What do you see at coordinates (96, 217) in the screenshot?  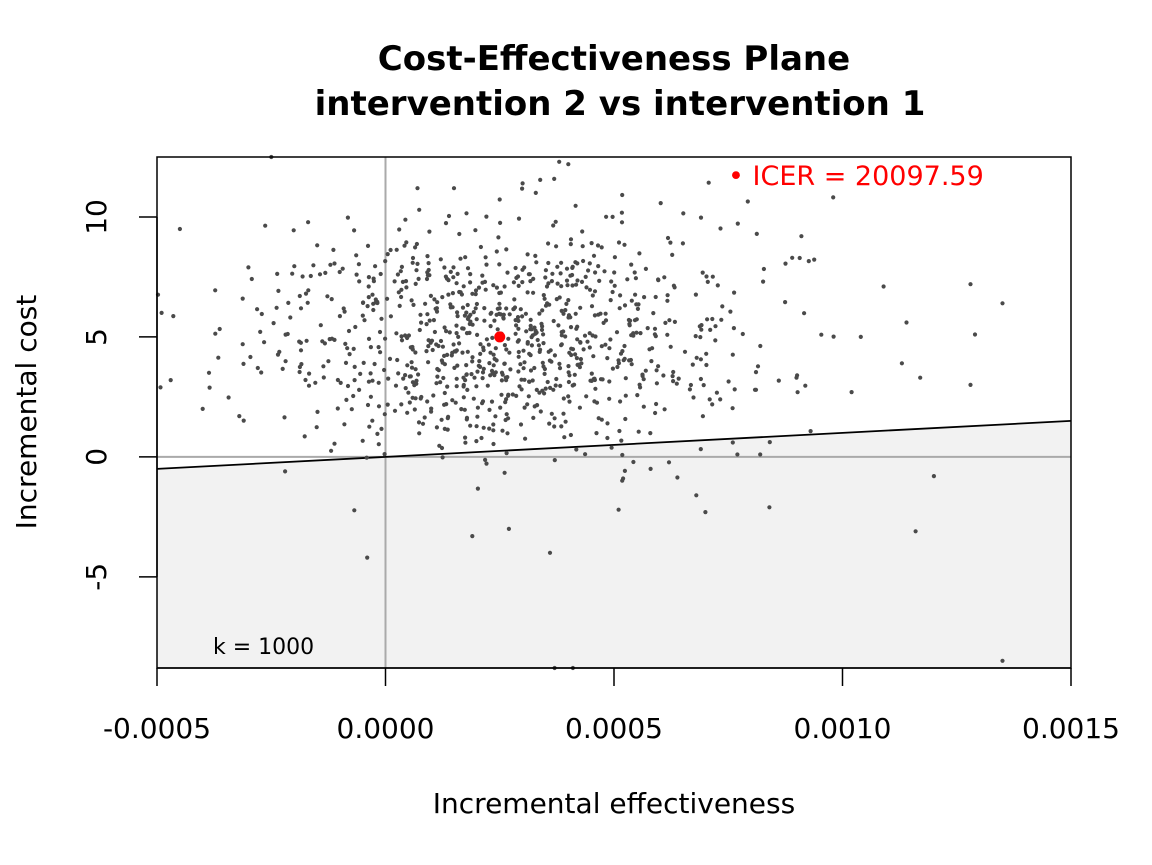 I see `y-tick-label: 10` at bounding box center [96, 217].